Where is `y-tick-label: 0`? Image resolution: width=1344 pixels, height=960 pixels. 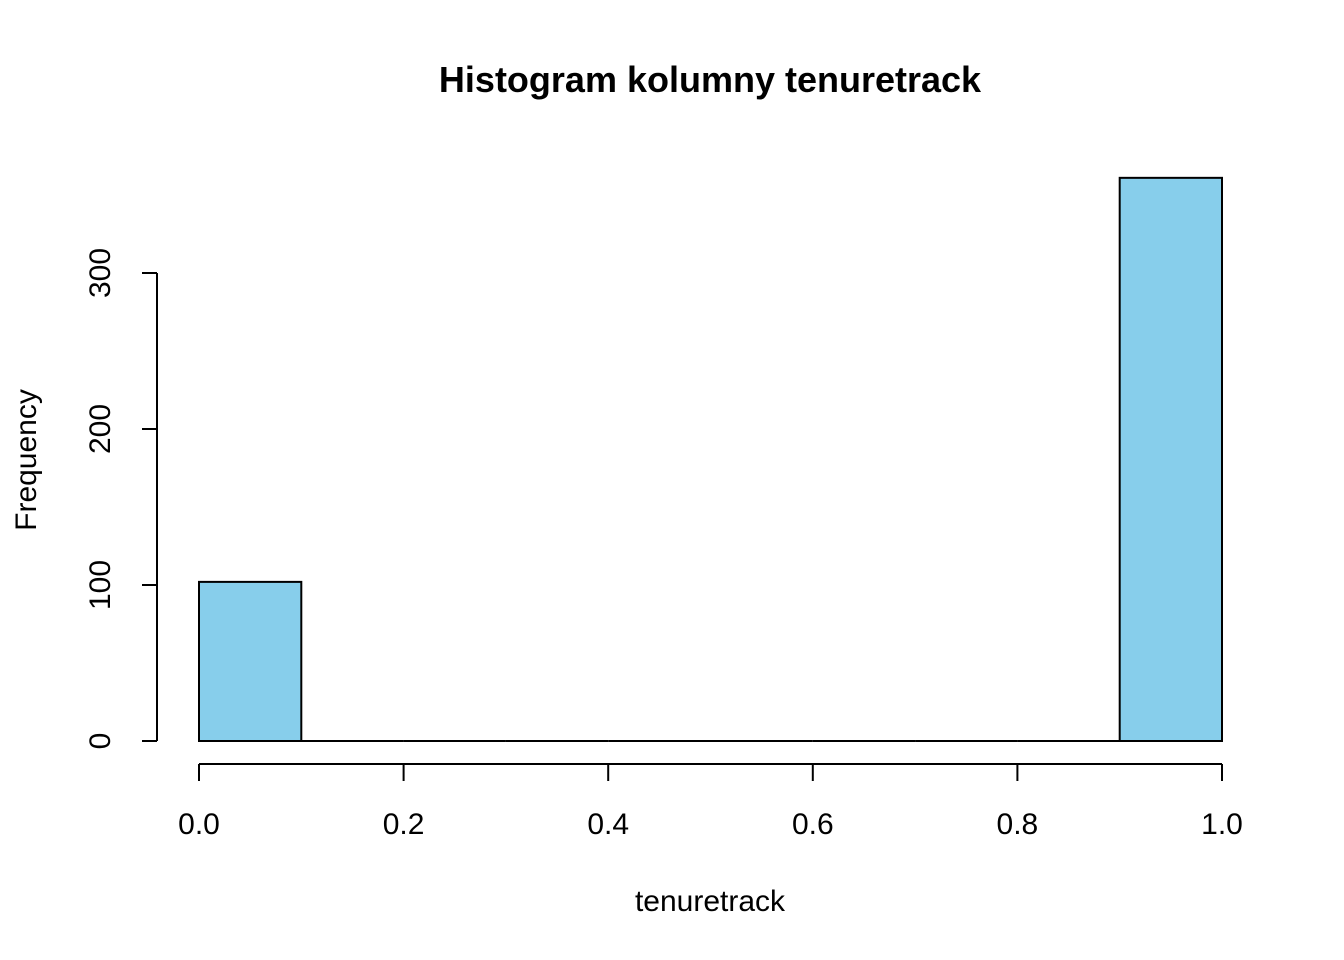 y-tick-label: 0 is located at coordinates (100, 741).